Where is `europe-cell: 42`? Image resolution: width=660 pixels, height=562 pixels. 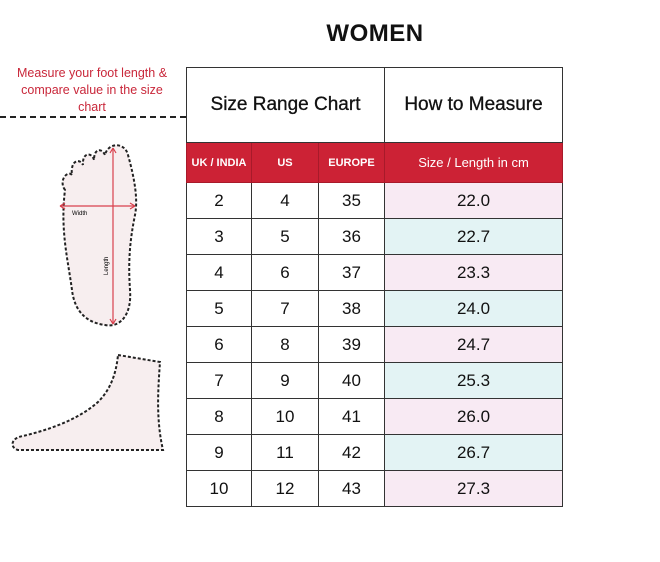
europe-cell: 42 is located at coordinates (351, 452).